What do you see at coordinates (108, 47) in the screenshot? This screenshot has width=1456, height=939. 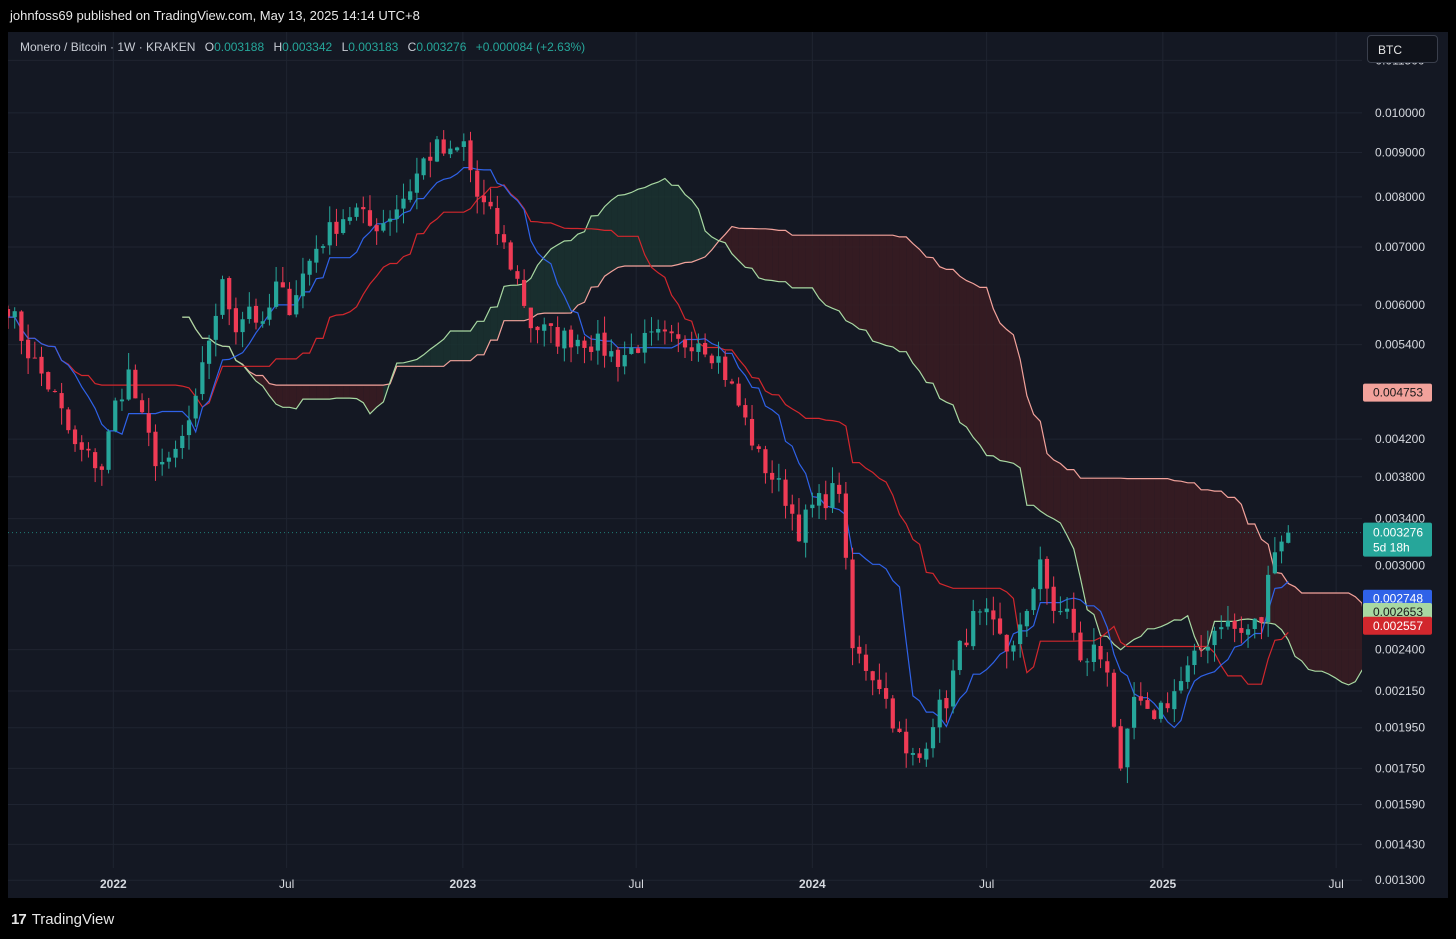 I see `symbol-name: Monero / Bitcoin · 1W · KRAKEN` at bounding box center [108, 47].